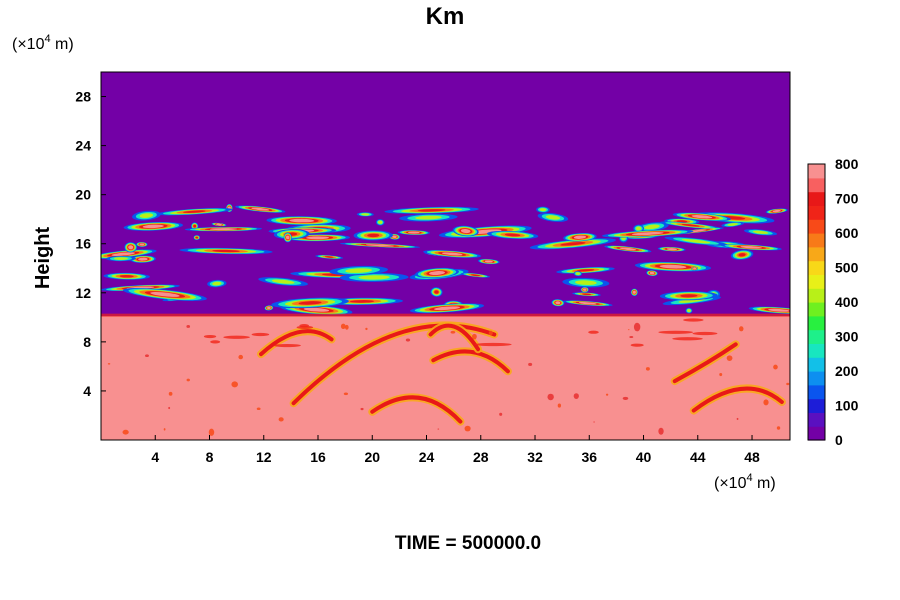 This screenshot has width=900, height=600. Describe the element at coordinates (535, 457) in the screenshot. I see `x-tick-label: 32` at that location.